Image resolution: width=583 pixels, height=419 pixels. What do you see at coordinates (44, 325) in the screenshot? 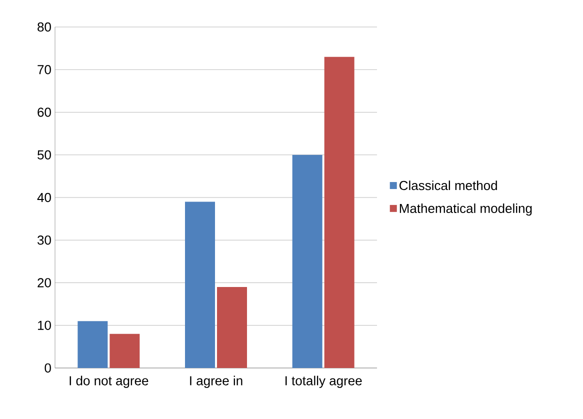
I see `y-tick-label: 10` at bounding box center [44, 325].